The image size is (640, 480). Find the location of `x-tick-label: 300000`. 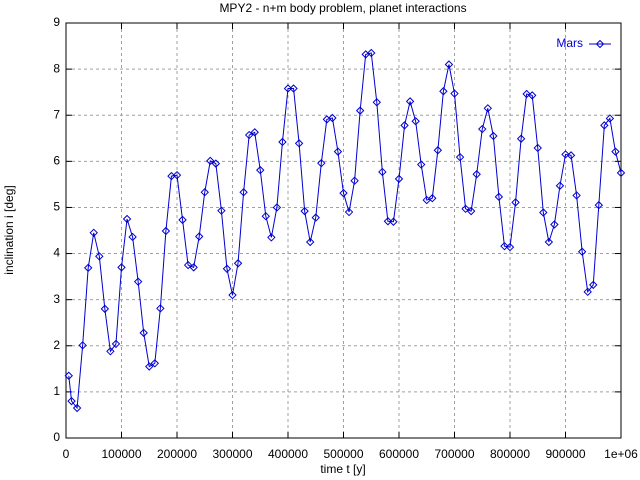

x-tick-label: 300000 is located at coordinates (232, 454).